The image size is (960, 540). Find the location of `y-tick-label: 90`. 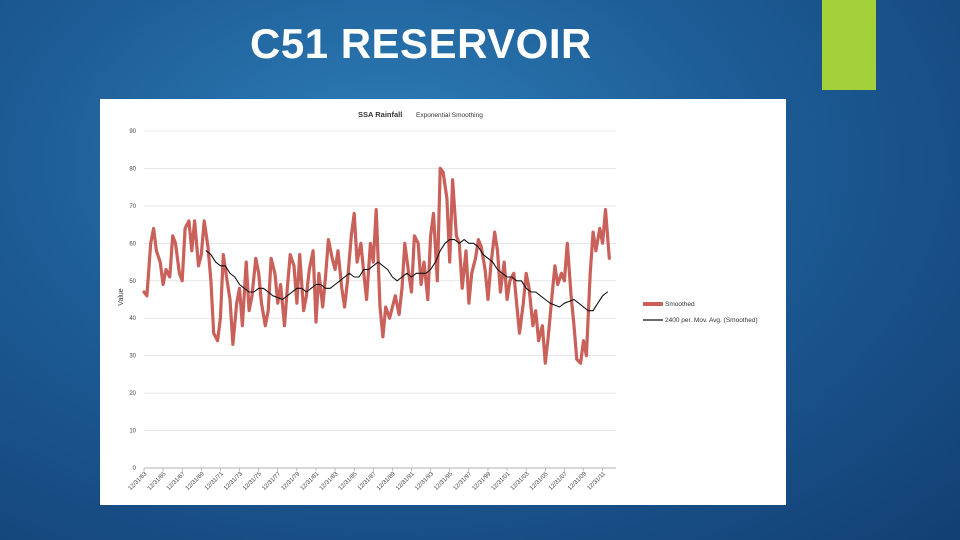

y-tick-label: 90 is located at coordinates (132, 132).